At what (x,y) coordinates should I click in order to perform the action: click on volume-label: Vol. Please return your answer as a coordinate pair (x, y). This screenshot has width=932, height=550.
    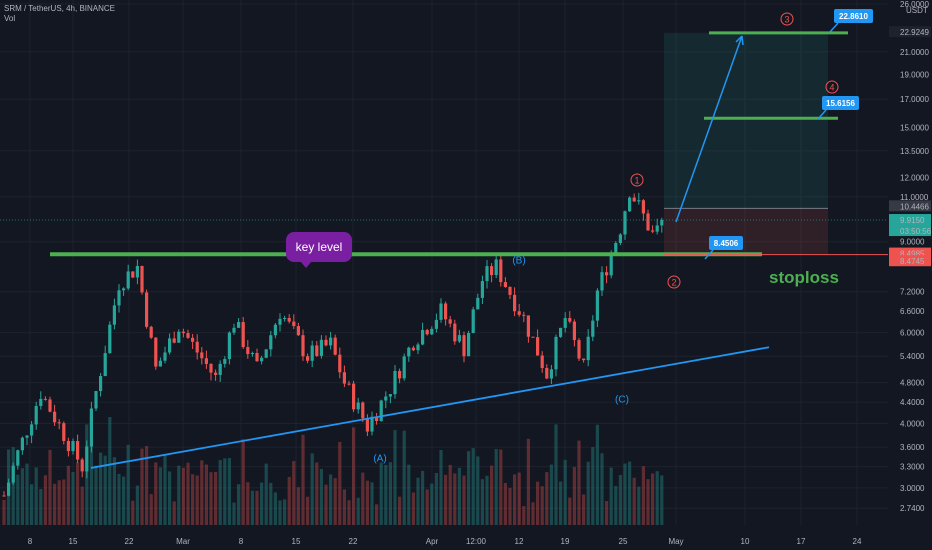
    Looking at the image, I should click on (10, 18).